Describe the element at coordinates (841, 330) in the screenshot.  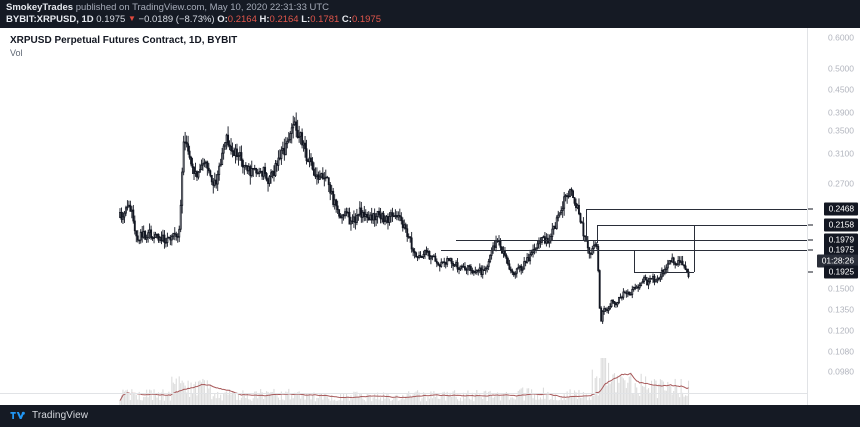
I see `price-tick-label: 0.1200` at that location.